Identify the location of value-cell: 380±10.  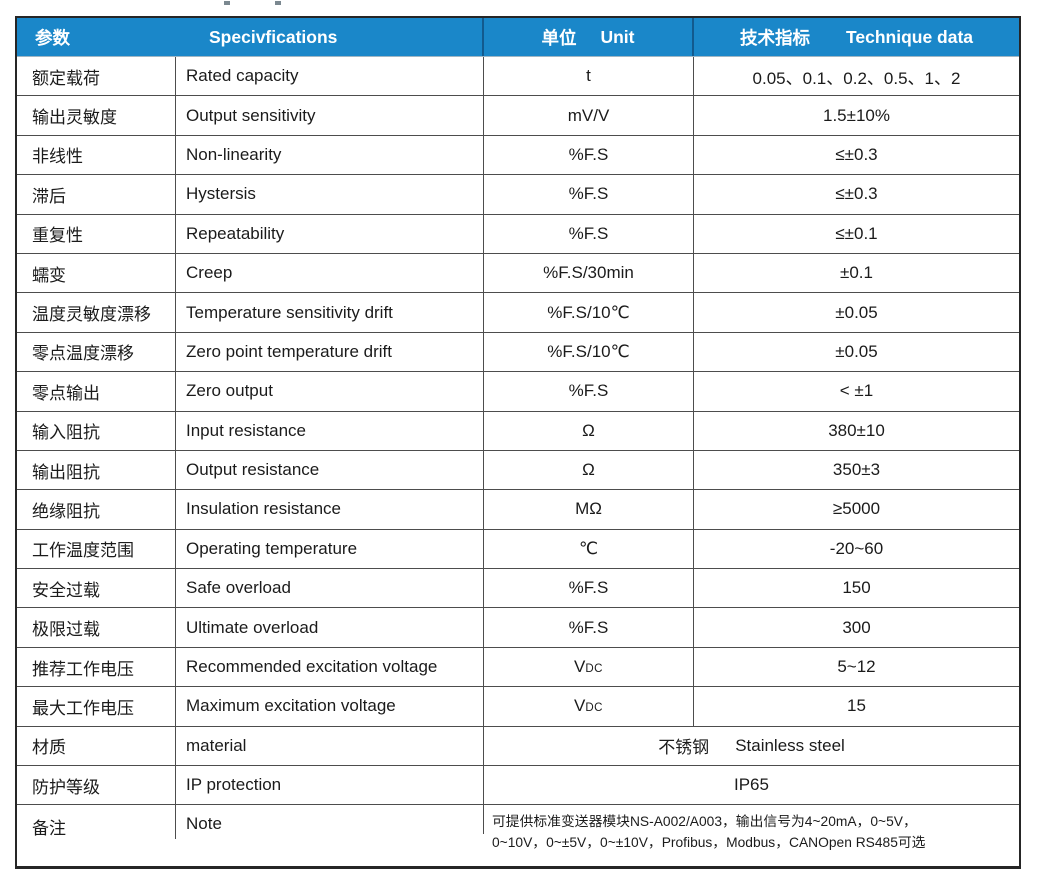
(856, 430).